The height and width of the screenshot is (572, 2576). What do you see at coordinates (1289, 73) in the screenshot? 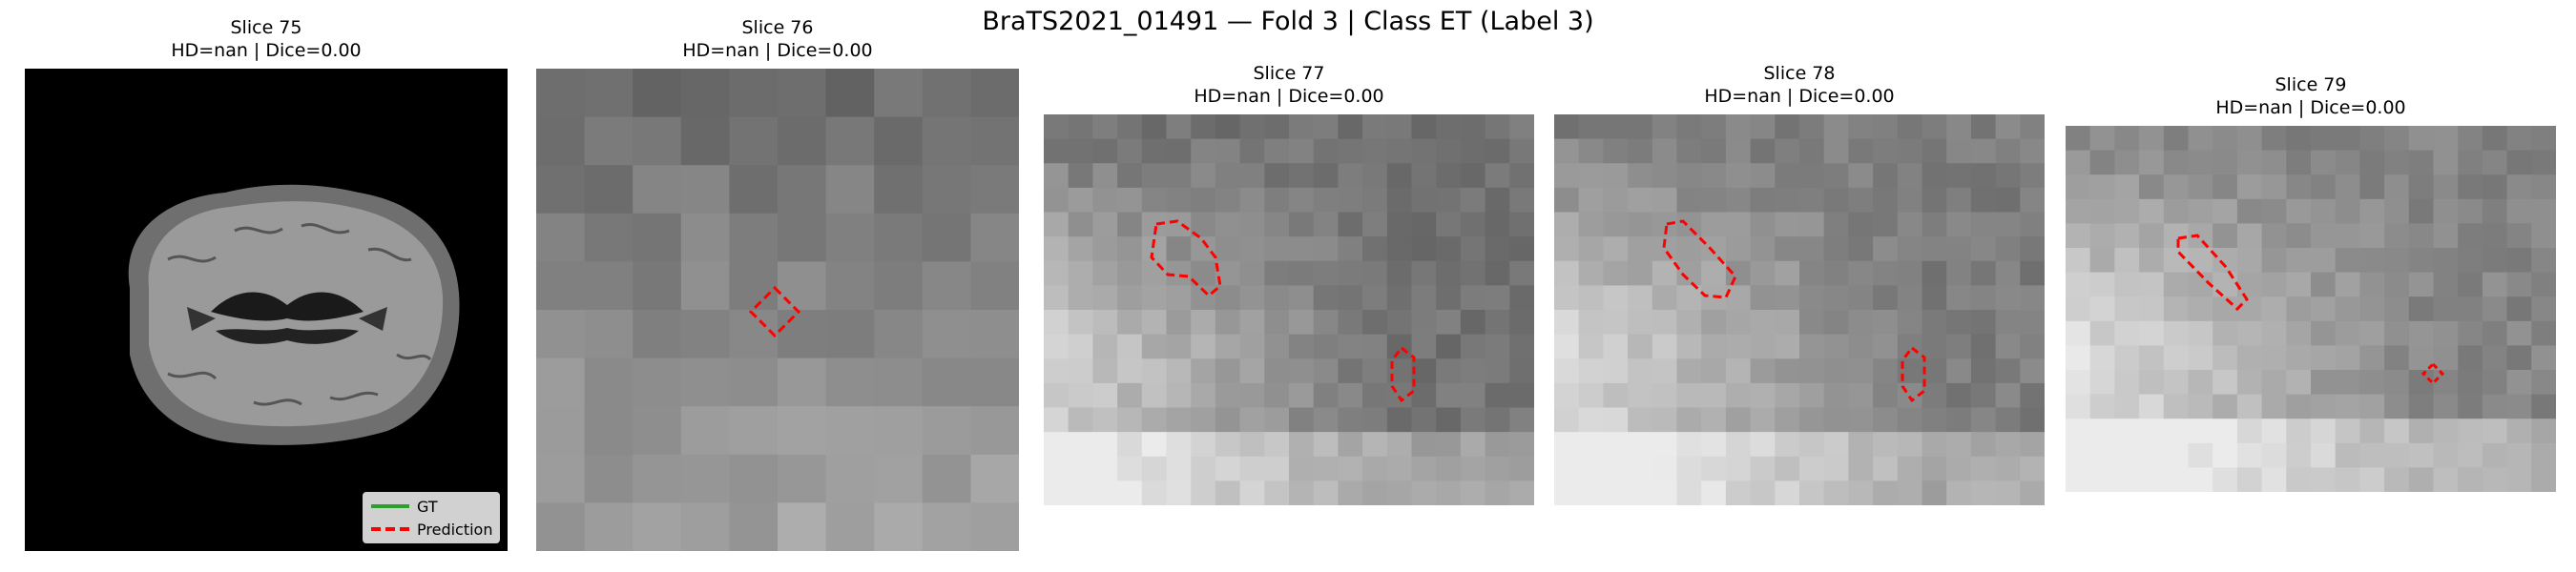
I see `panel-title: Slice 77` at bounding box center [1289, 73].